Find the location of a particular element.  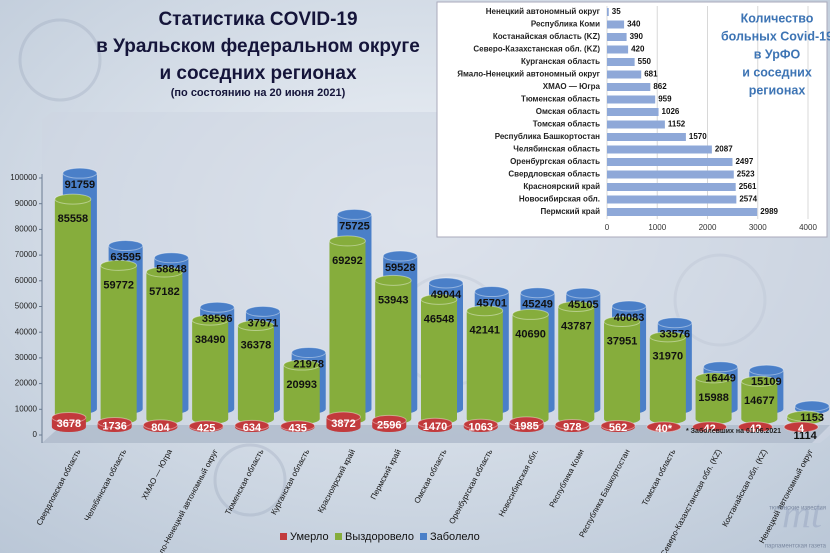

data-label: 959 is located at coordinates (665, 99).